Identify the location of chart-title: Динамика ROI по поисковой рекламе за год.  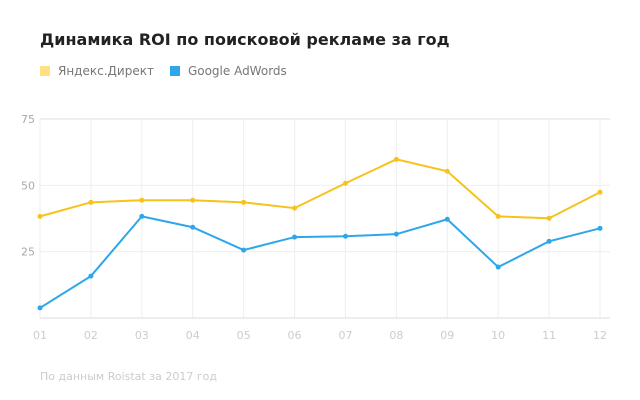
(245, 39).